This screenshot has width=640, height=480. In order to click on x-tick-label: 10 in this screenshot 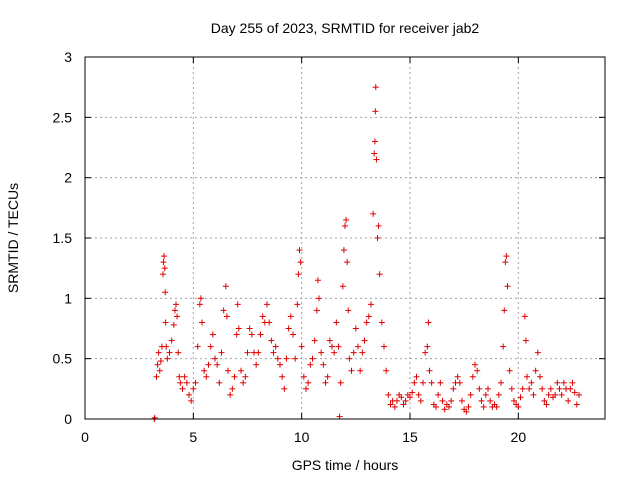, I will do `click(302, 437)`.